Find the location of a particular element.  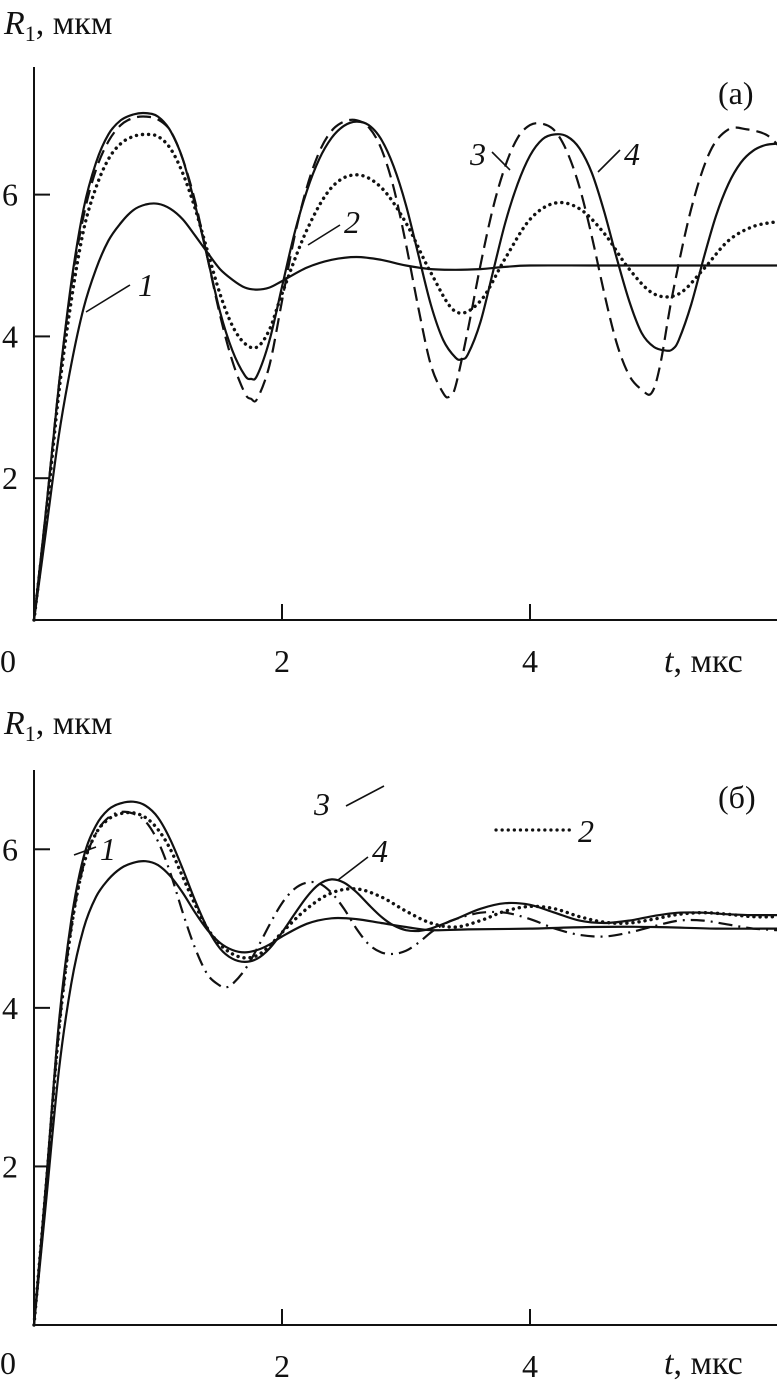

curve-pointer-3-b is located at coordinates (365, 796).